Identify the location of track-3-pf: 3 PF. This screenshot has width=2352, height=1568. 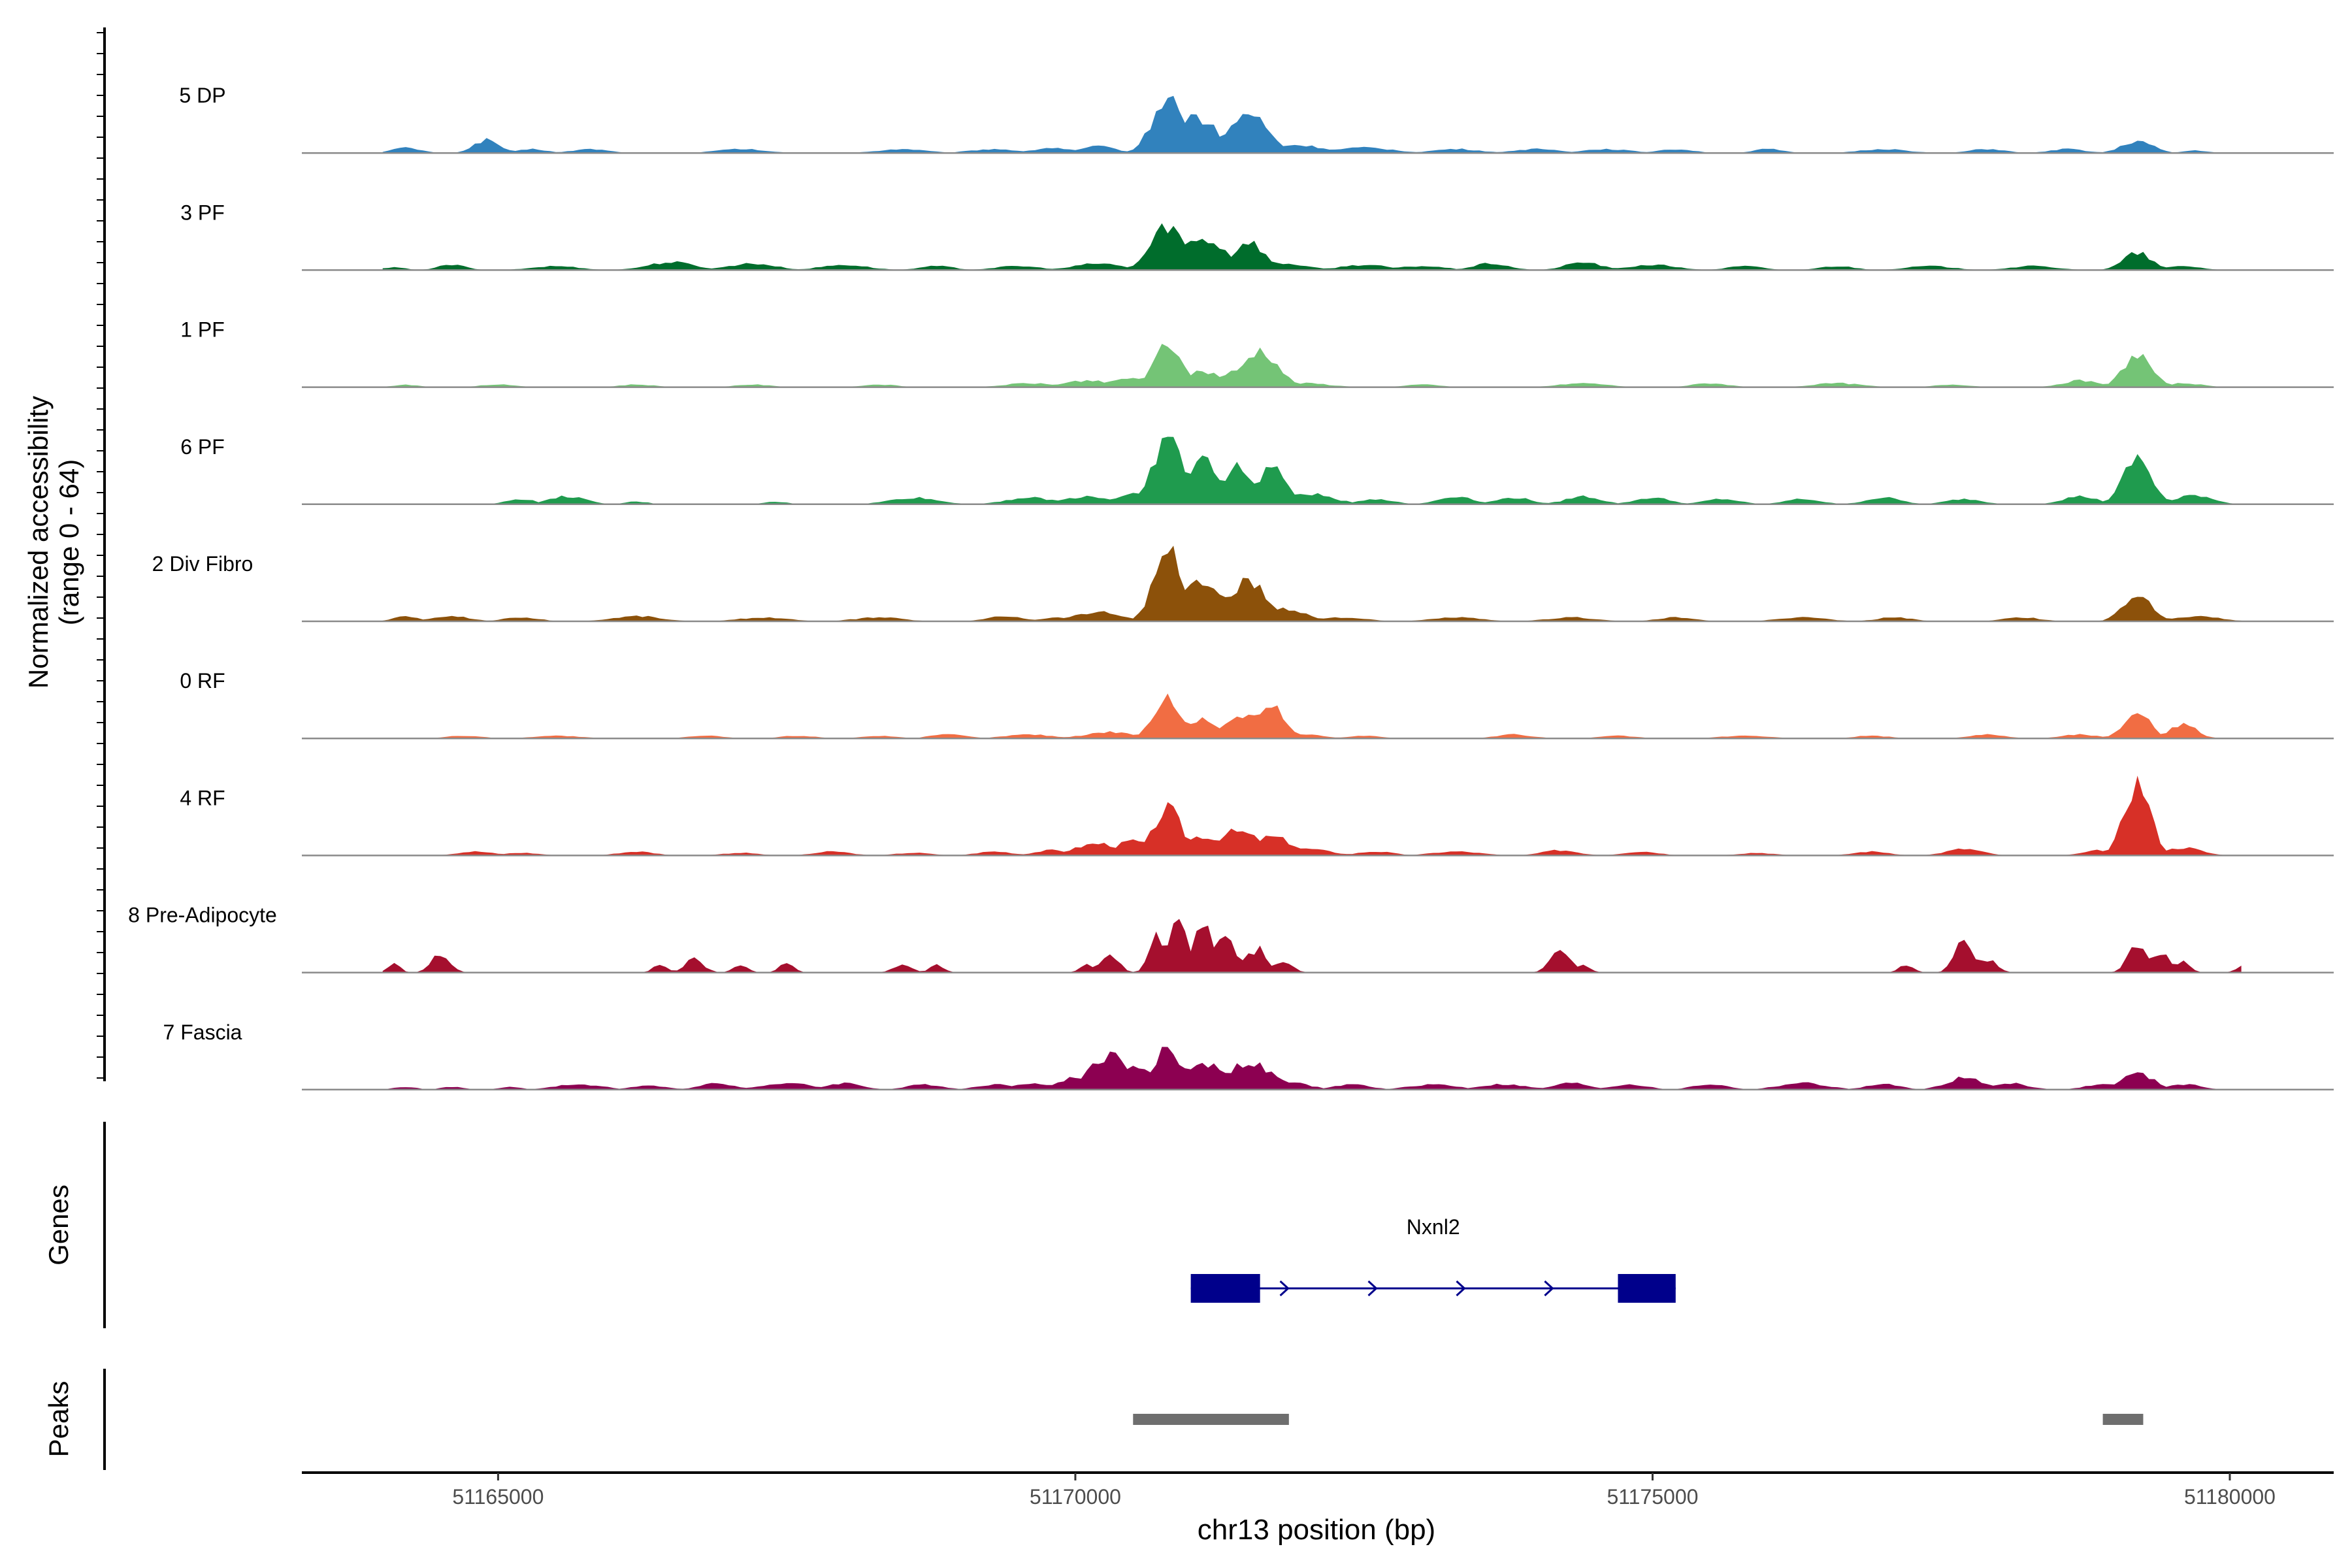
(1257, 236).